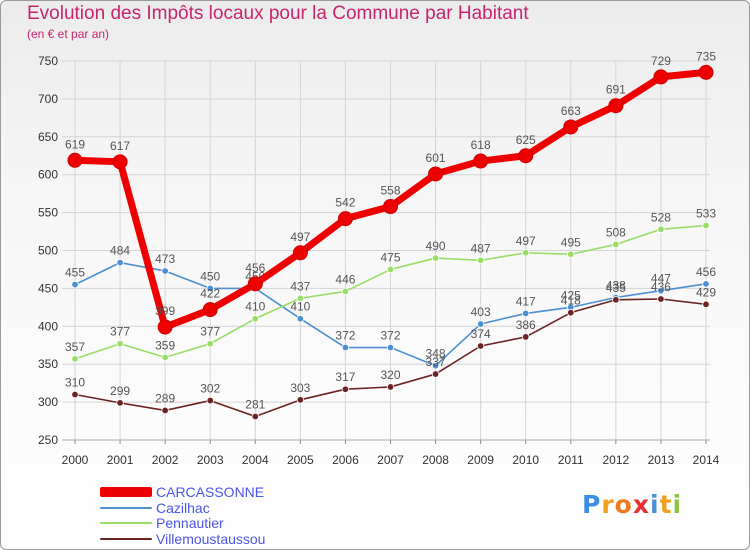 The height and width of the screenshot is (550, 750). I want to click on data-label-villemoustaussou: 302, so click(210, 389).